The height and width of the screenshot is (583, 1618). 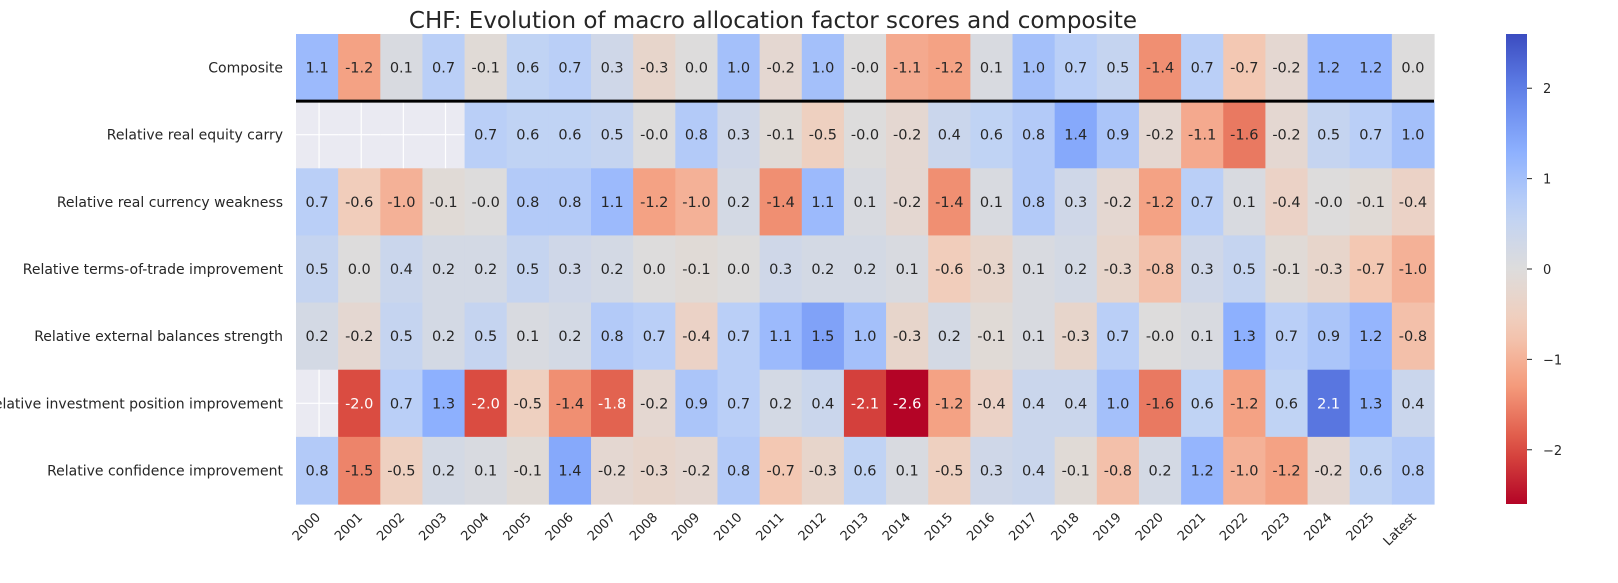 I want to click on cell-value-label: 1.2, so click(x=1370, y=69).